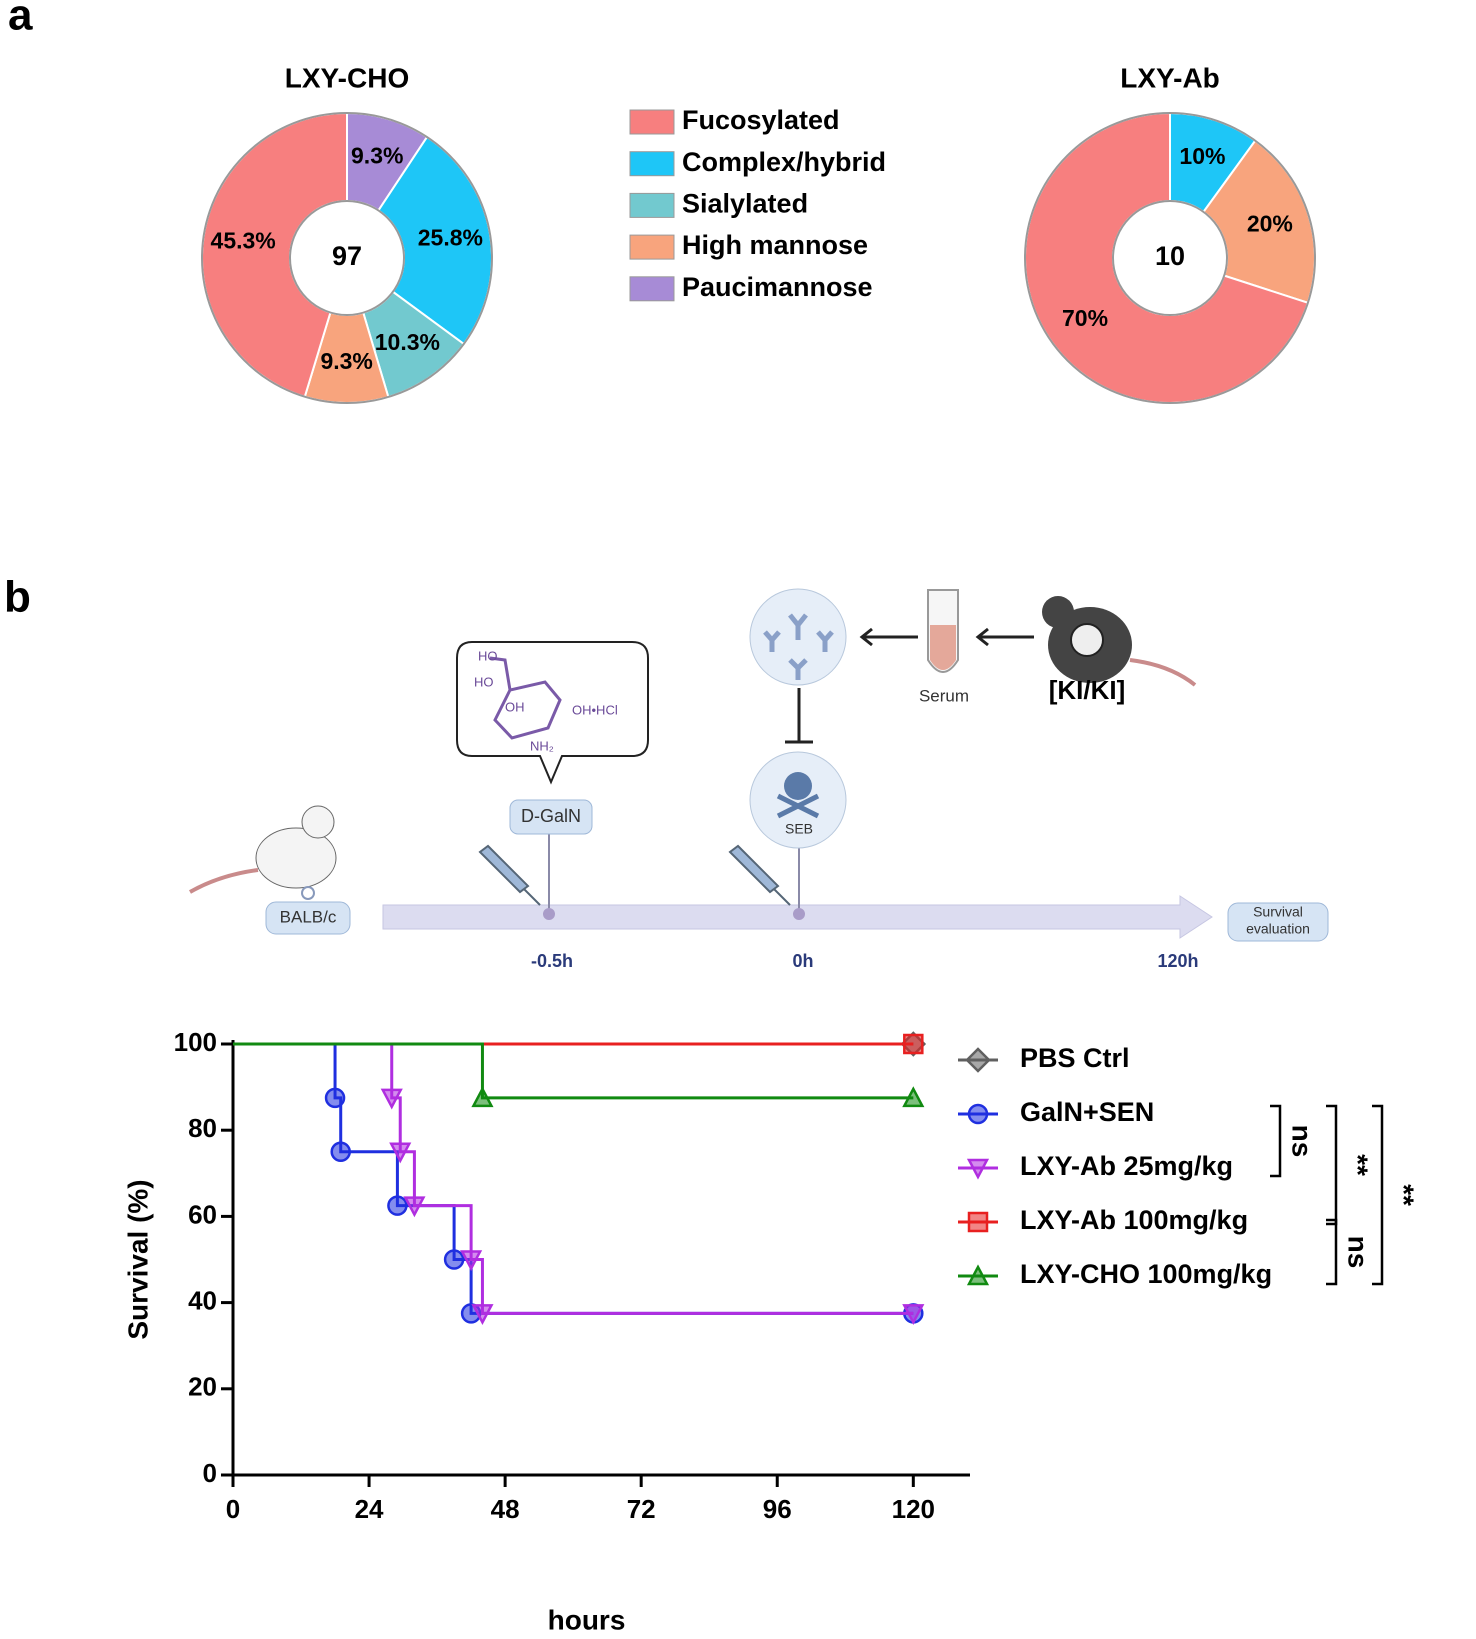 The image size is (1476, 1639). What do you see at coordinates (761, 120) in the screenshot?
I see `legend-label: Fucosylated` at bounding box center [761, 120].